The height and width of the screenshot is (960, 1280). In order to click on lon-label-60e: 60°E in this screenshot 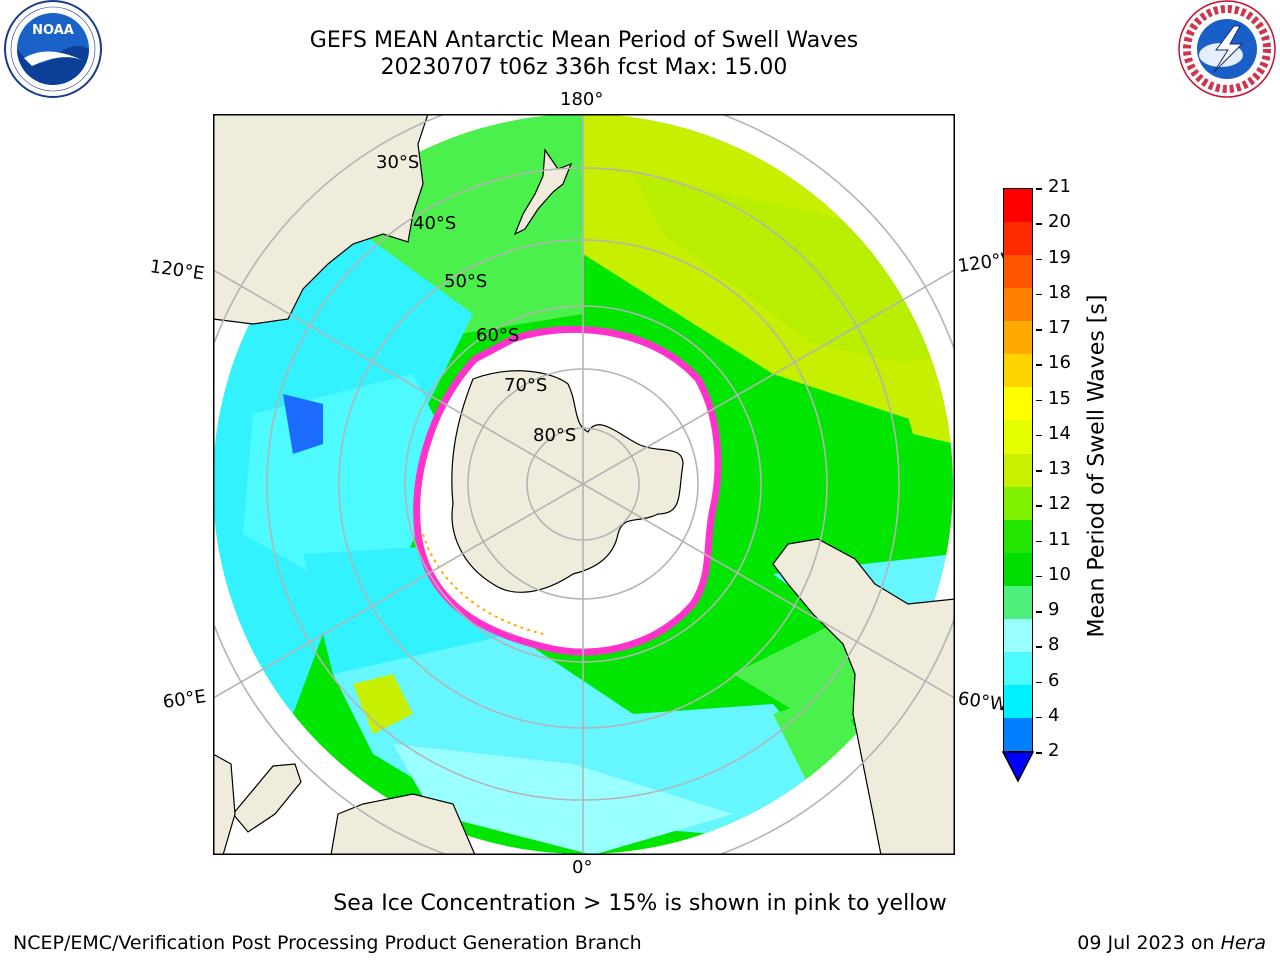, I will do `click(184, 699)`.